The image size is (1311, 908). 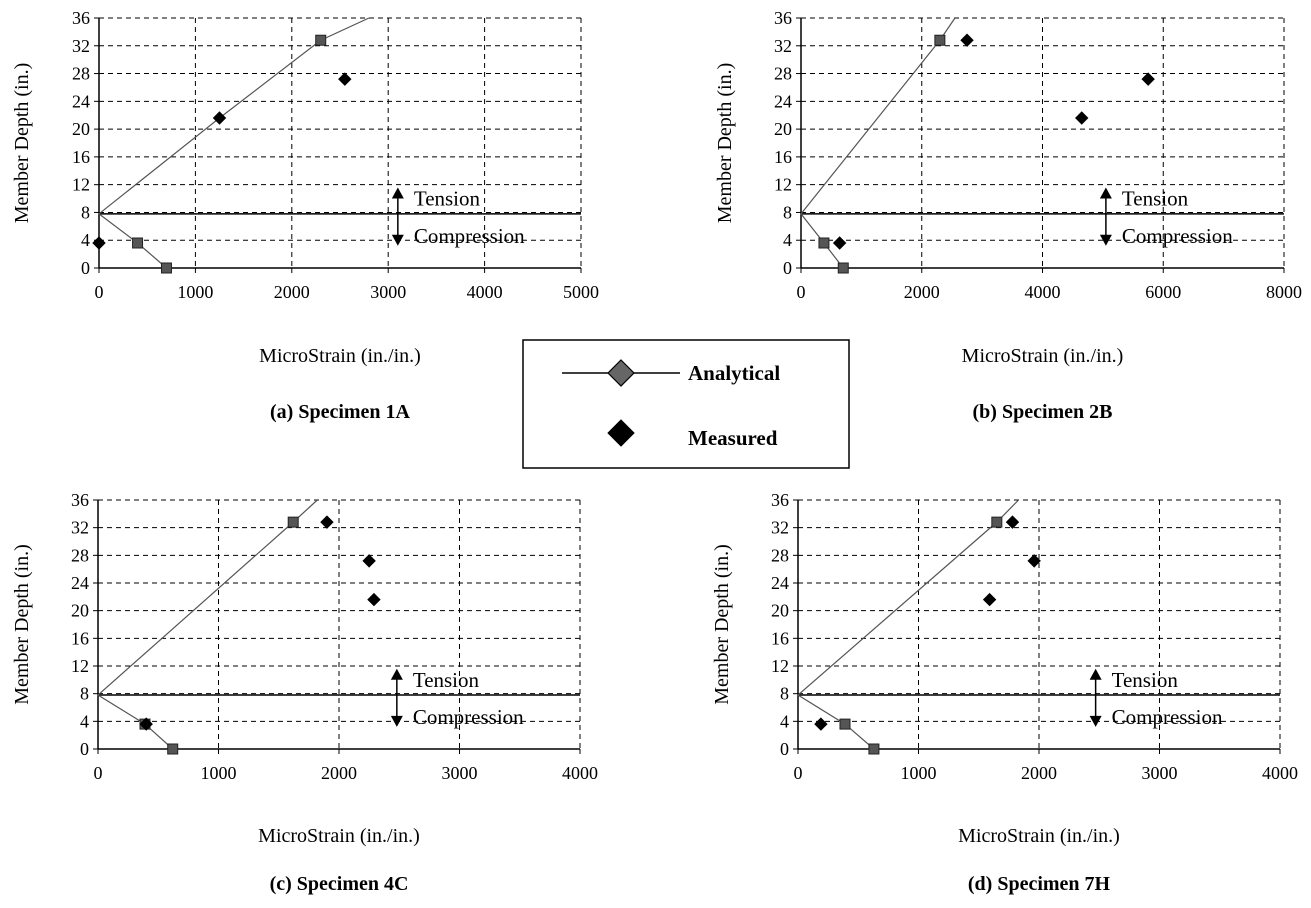 What do you see at coordinates (780, 528) in the screenshot?
I see `y-tick-label: 32` at bounding box center [780, 528].